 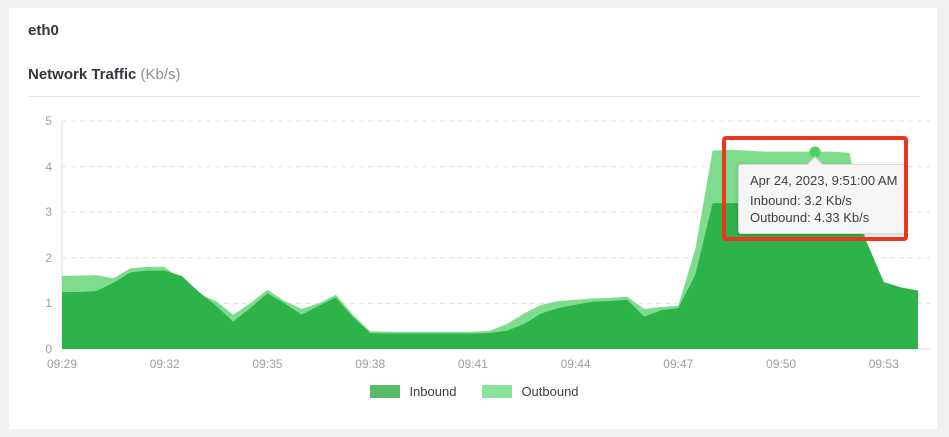 I want to click on legend-item-outbound: Outbound, so click(x=530, y=391).